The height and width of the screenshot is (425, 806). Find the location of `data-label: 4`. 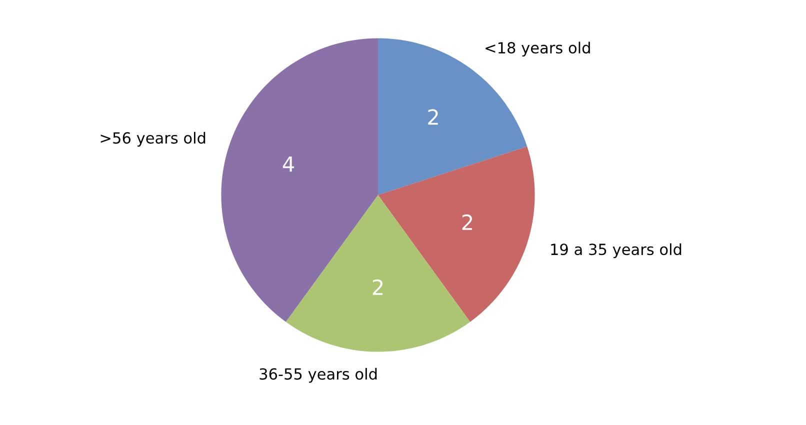

data-label: 4 is located at coordinates (288, 164).